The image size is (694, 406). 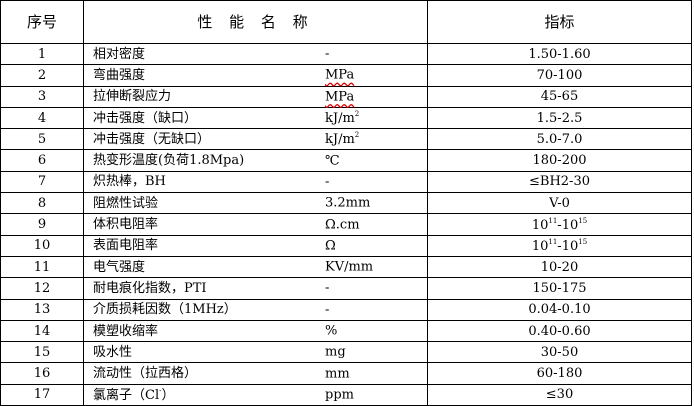 I want to click on property-name: 流动性（拉西格）, so click(x=145, y=374).